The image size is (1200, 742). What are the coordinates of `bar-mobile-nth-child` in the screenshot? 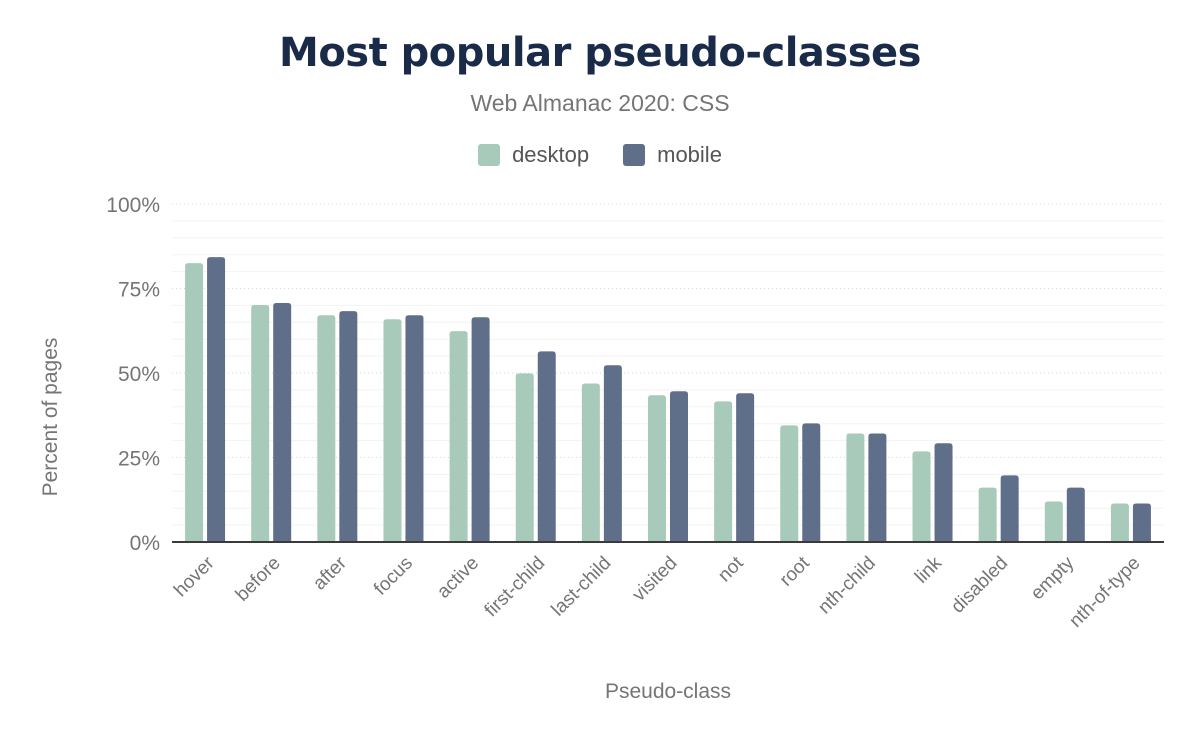 It's located at (877, 487).